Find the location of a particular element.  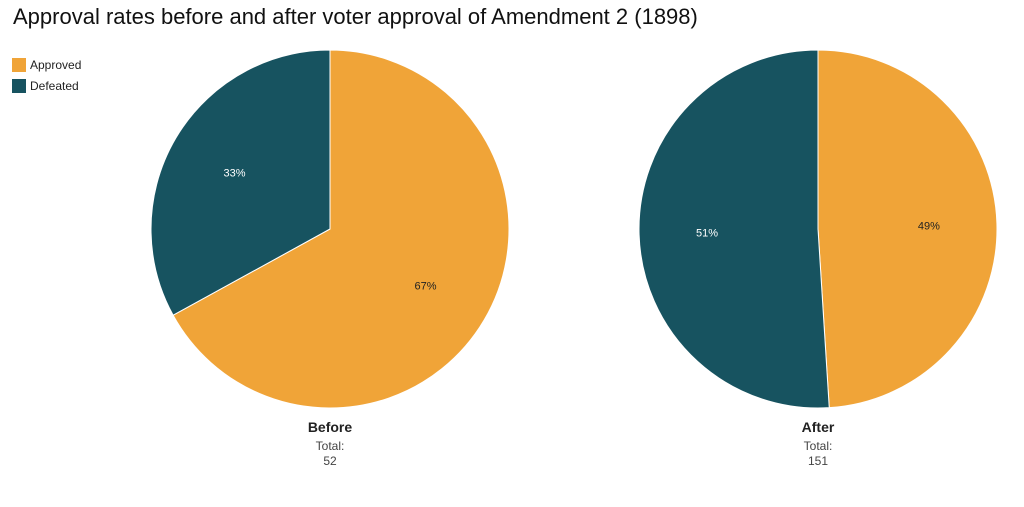

slice-label-approved: 49% is located at coordinates (929, 227).